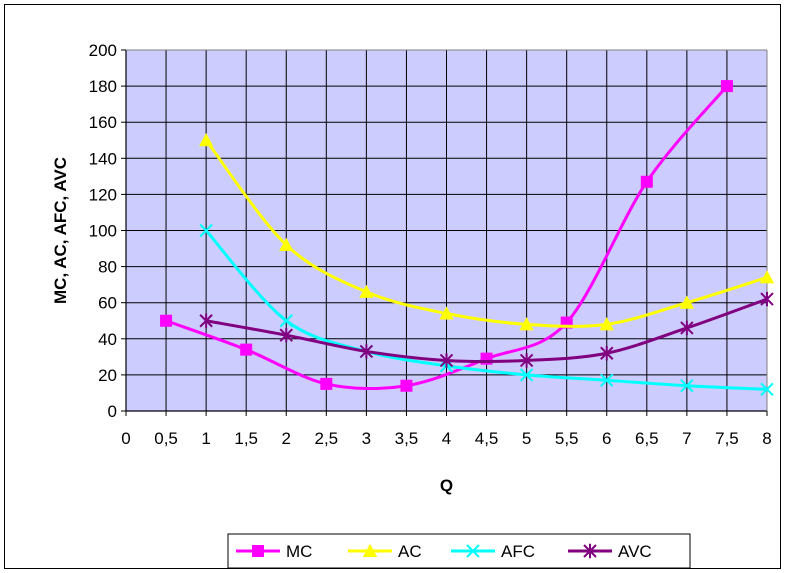 This screenshot has height=573, width=787. What do you see at coordinates (606, 438) in the screenshot?
I see `x-tick-label: 6` at bounding box center [606, 438].